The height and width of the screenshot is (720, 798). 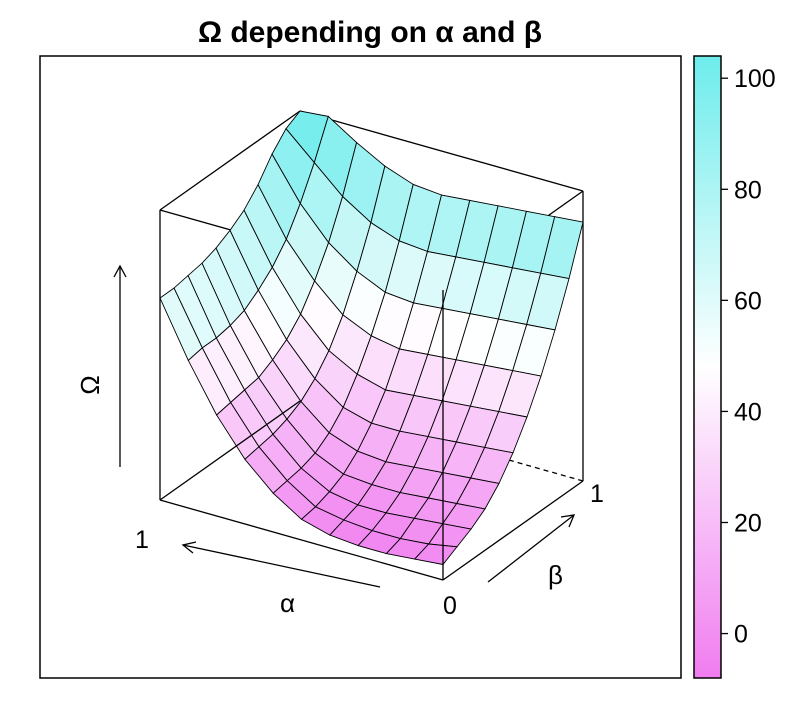 I want to click on alpha-axis-arrowhead, so click(x=189, y=547).